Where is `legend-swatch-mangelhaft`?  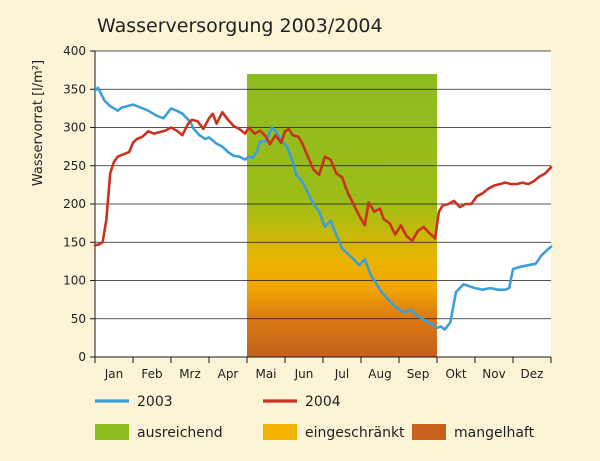 legend-swatch-mangelhaft is located at coordinates (429, 432).